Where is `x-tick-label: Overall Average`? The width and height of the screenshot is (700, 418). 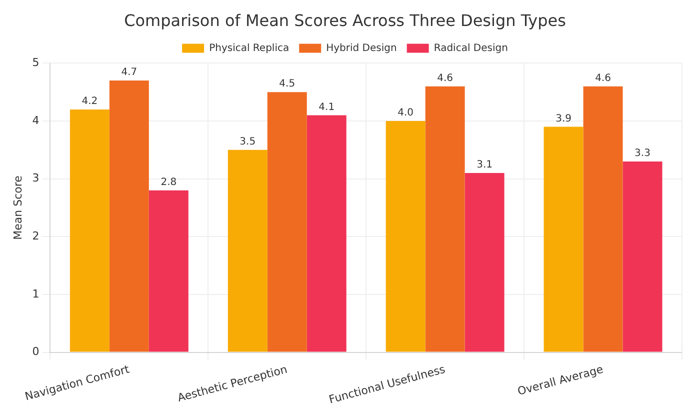 x-tick-label: Overall Average is located at coordinates (560, 380).